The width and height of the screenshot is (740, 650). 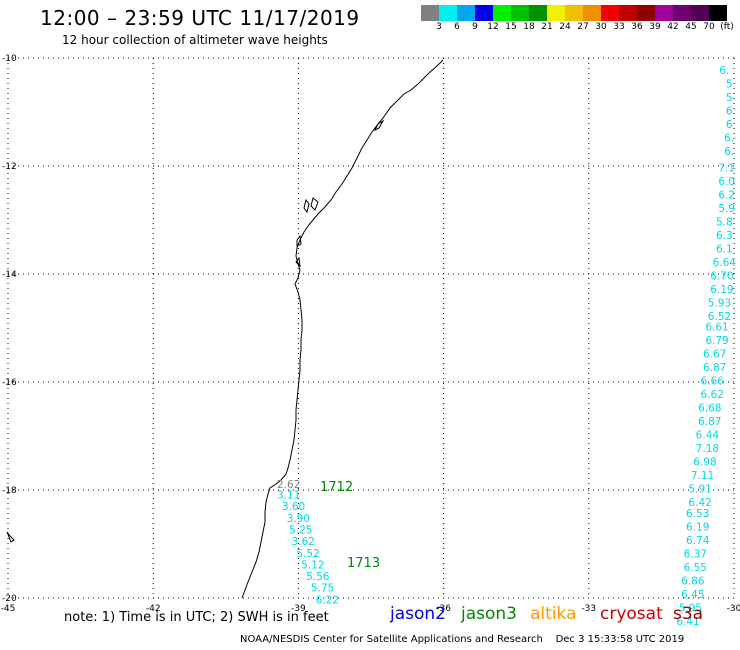 I want to click on wave-height-value: 3.60, so click(x=293, y=507).